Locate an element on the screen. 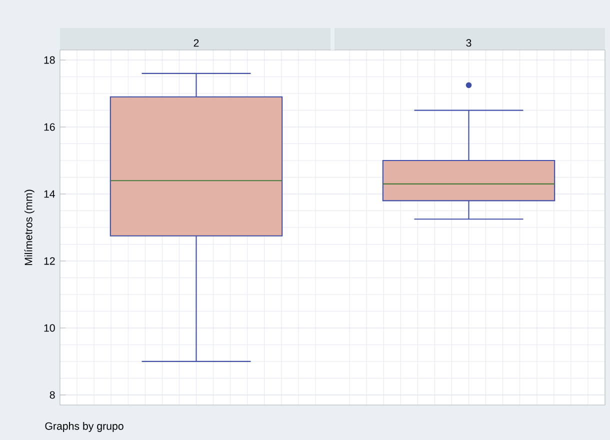 Image resolution: width=610 pixels, height=440 pixels. text: Graphs by grupo is located at coordinates (84, 427).